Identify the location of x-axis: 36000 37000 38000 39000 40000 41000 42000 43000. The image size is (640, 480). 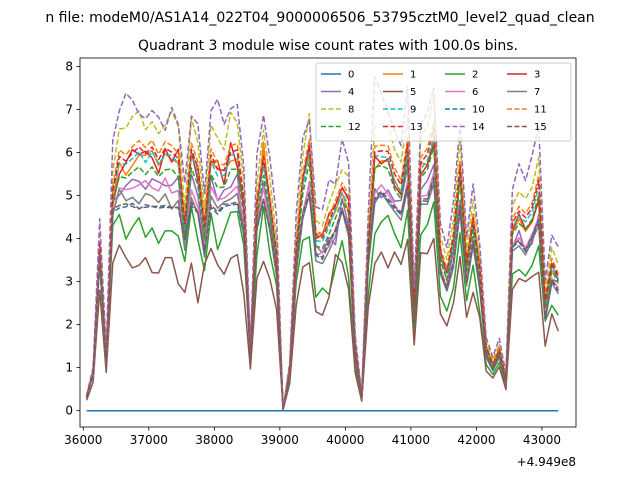
(312, 437).